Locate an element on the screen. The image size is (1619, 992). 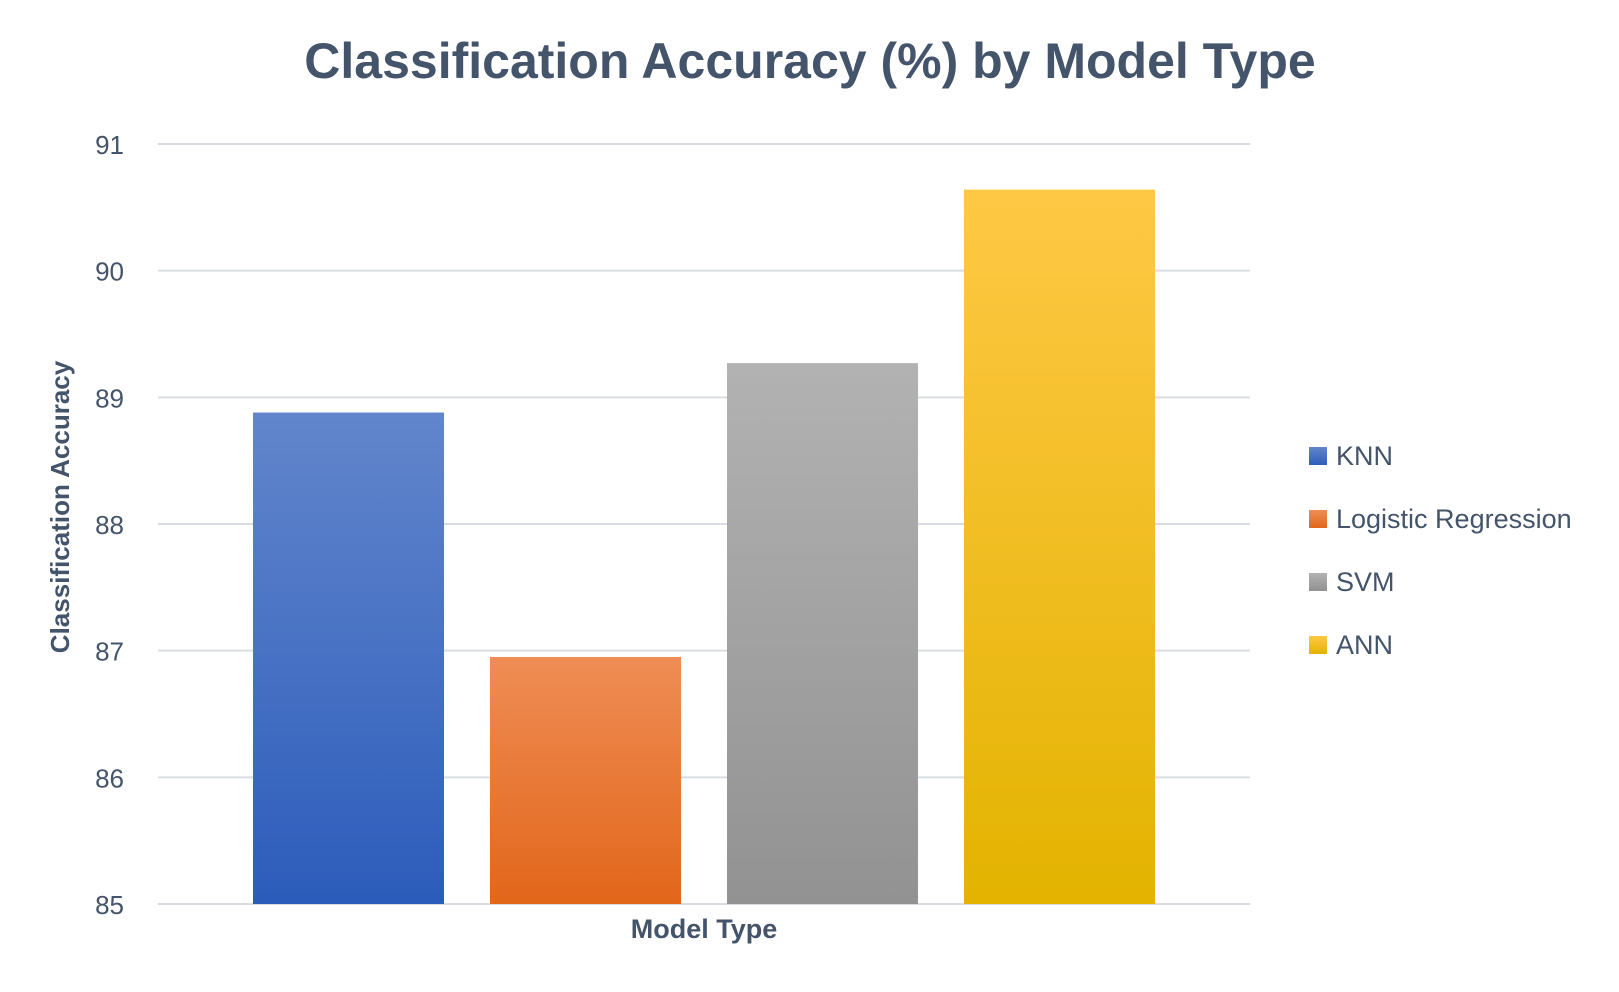
legend-label: Logistic Regression is located at coordinates (1454, 519).